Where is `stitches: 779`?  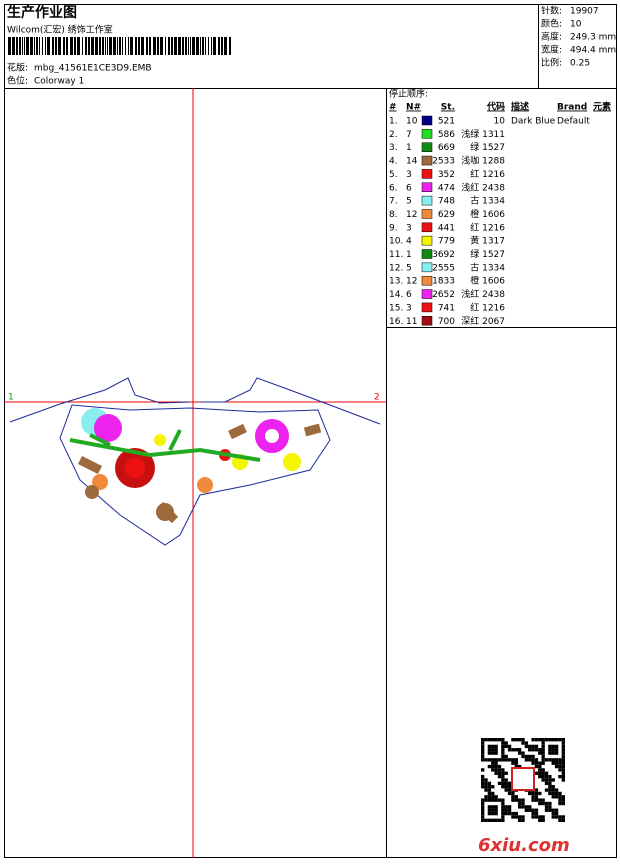
stitches: 779 is located at coordinates (446, 242).